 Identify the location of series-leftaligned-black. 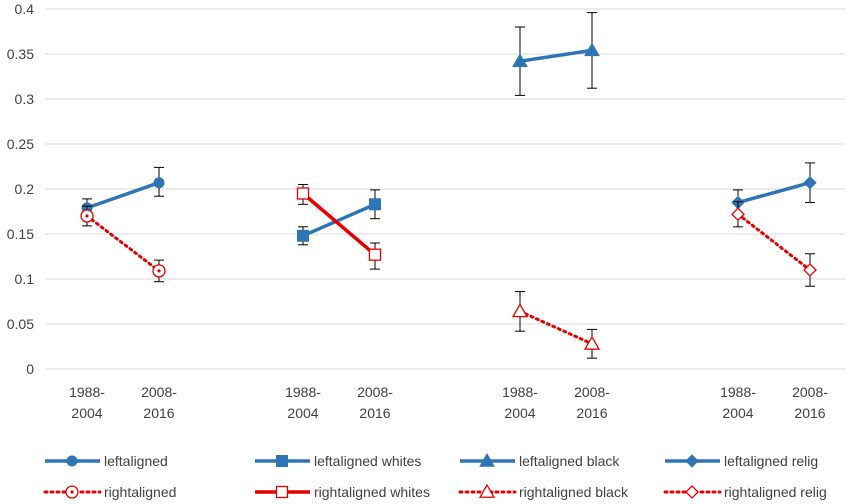
(556, 54).